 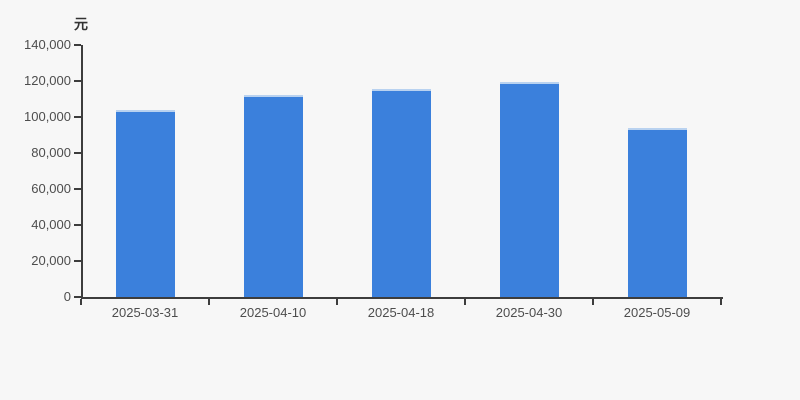 What do you see at coordinates (51, 152) in the screenshot?
I see `y-axis-tick-label: 80,000` at bounding box center [51, 152].